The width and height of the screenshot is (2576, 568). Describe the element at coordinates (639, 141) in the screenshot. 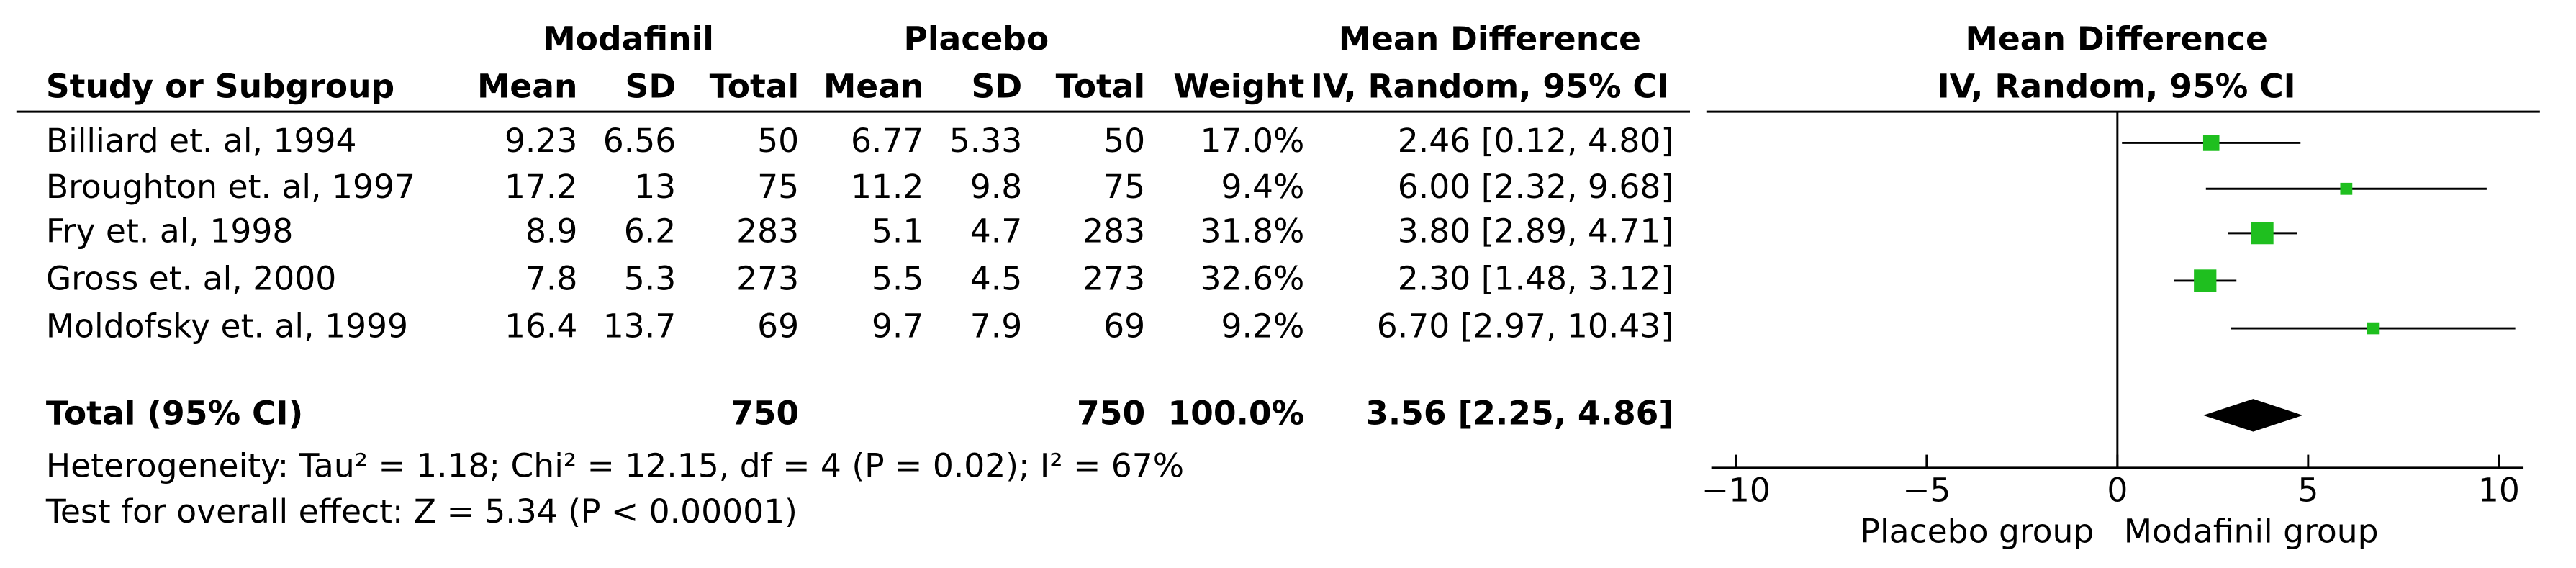

I see `study-cell: 6.56` at that location.